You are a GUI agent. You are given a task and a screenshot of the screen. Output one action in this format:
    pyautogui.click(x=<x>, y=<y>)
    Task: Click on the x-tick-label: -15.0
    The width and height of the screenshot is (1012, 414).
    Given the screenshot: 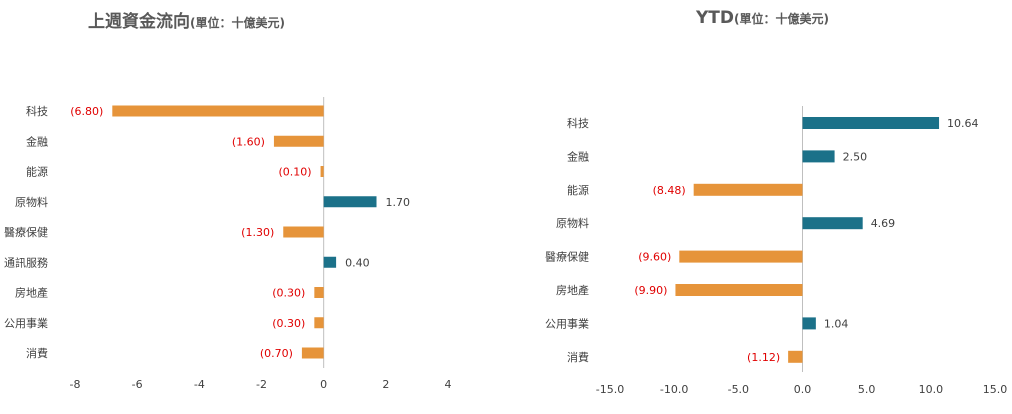 What is the action you would take?
    pyautogui.click(x=610, y=389)
    